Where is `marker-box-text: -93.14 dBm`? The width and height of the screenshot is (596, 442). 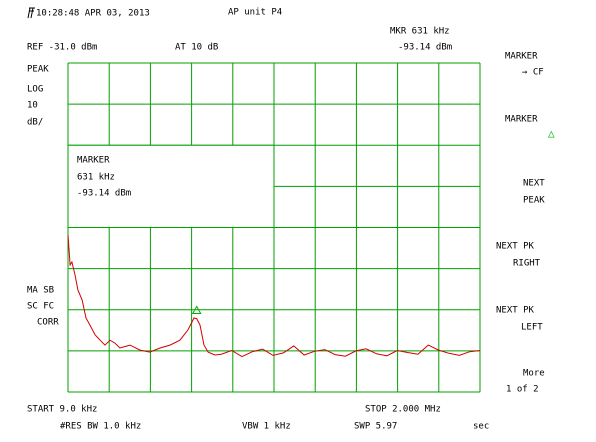 marker-box-text: -93.14 dBm is located at coordinates (104, 194).